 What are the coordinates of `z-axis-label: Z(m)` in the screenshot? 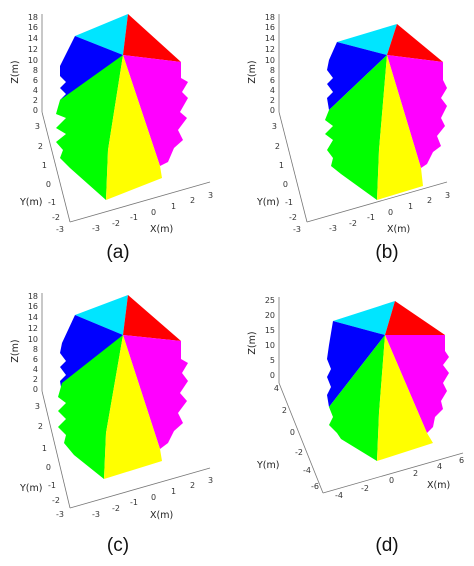 It's located at (252, 342).